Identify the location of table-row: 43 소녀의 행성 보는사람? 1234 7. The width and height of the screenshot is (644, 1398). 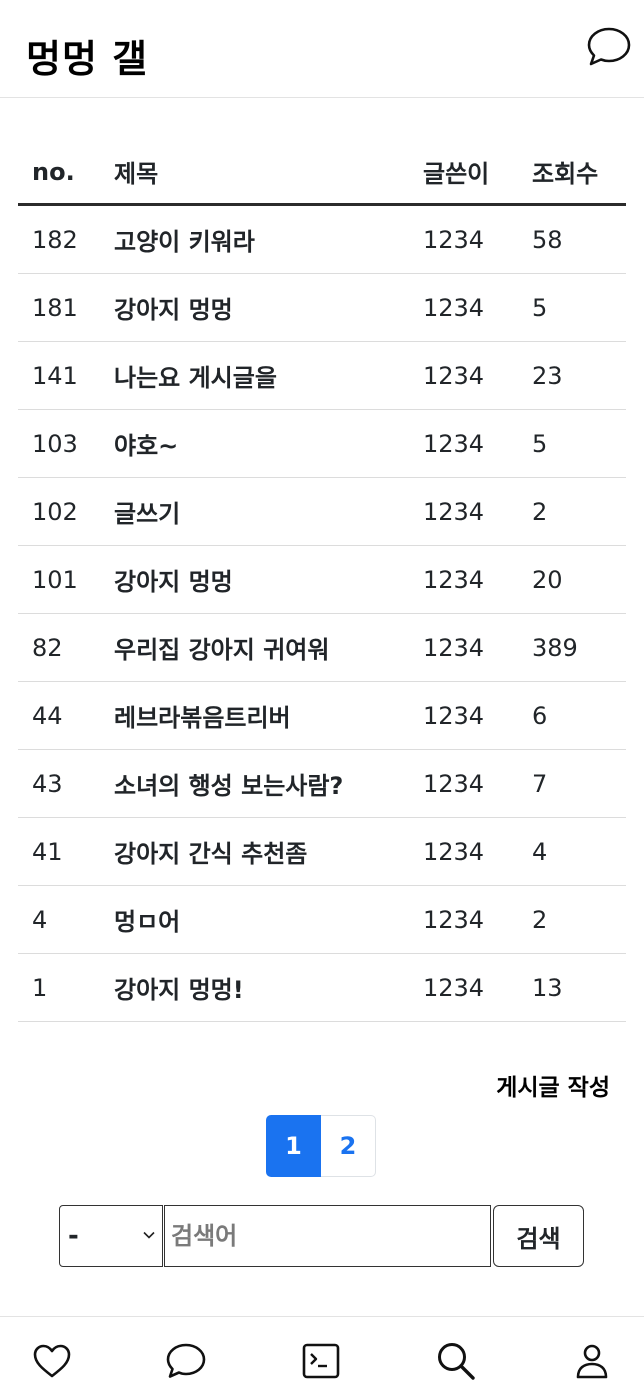
(322, 784).